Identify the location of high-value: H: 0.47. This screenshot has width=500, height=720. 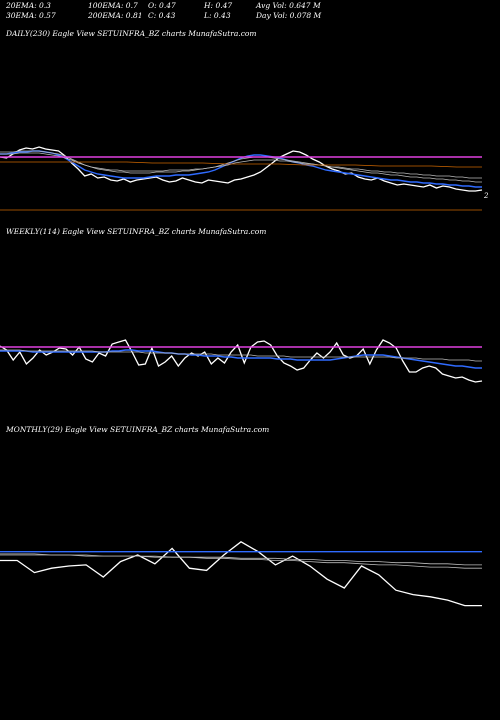
(218, 5).